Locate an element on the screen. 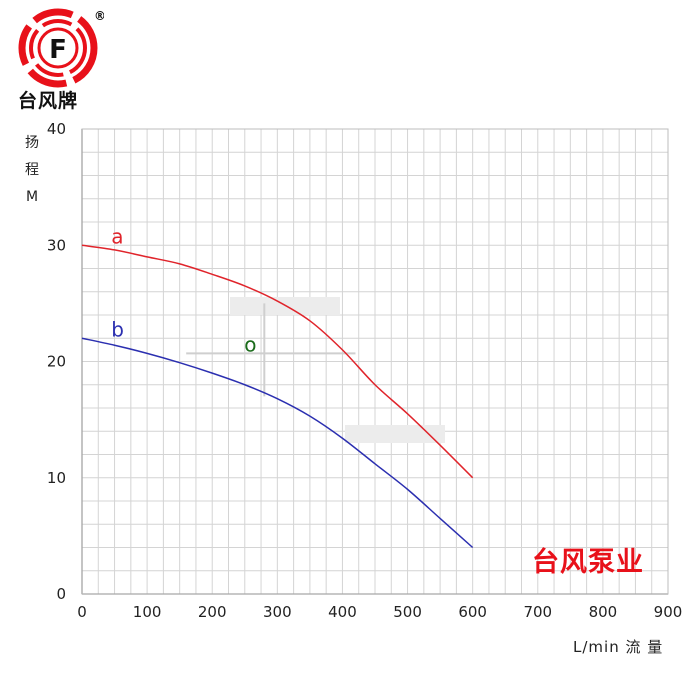 This screenshot has height=700, width=700. x-tick-label: 700 is located at coordinates (537, 612).